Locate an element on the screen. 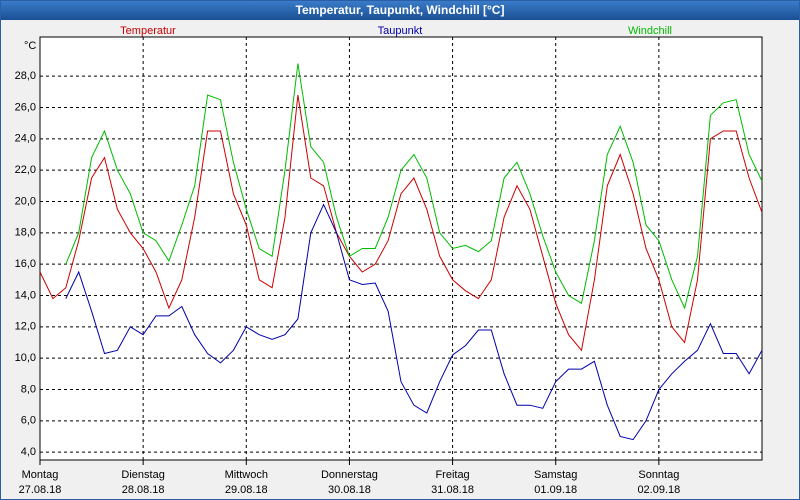  y-tick-label: 22,0 is located at coordinates (25, 170).